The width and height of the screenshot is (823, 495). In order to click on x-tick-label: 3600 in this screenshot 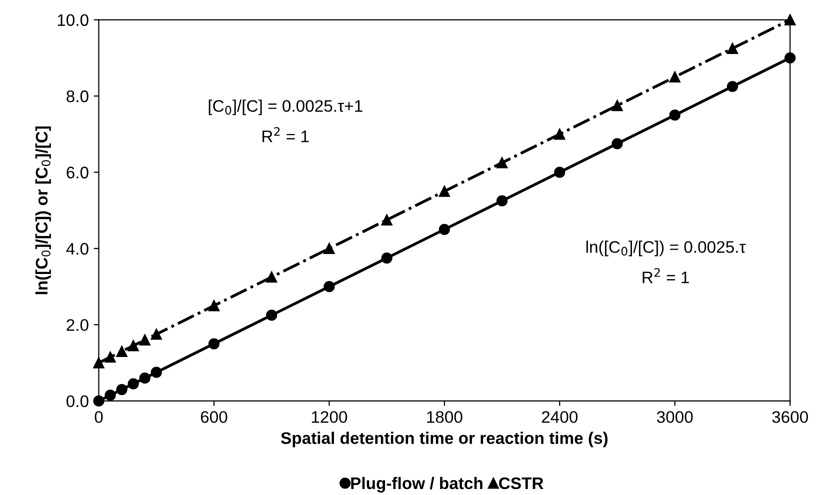, I will do `click(790, 417)`.